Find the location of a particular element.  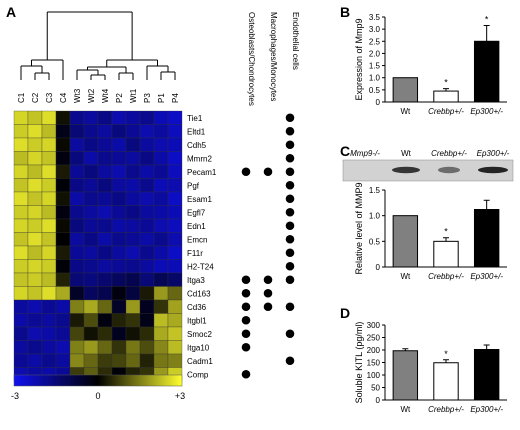

column-label: Wt4 is located at coordinates (105, 95).